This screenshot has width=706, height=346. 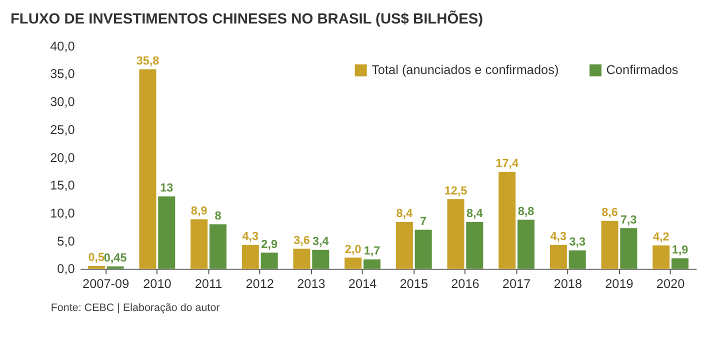 I want to click on data-label: 4,2, so click(x=661, y=237).